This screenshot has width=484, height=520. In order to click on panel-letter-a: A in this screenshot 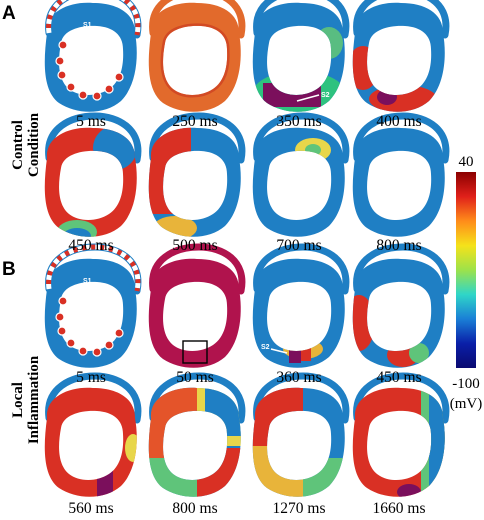, I will do `click(9, 13)`.